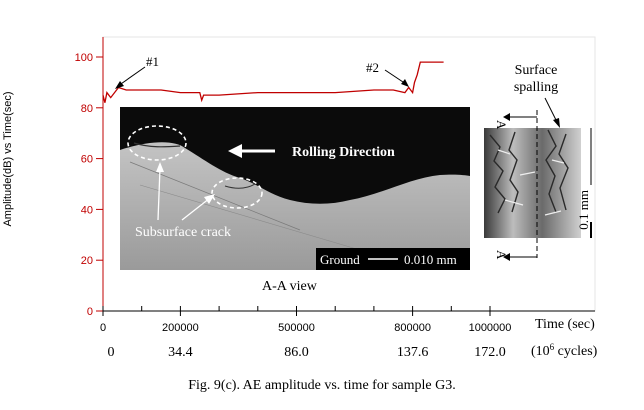  What do you see at coordinates (564, 350) in the screenshot?
I see `x-axis-secondary-title: (106 cycles)` at bounding box center [564, 350].